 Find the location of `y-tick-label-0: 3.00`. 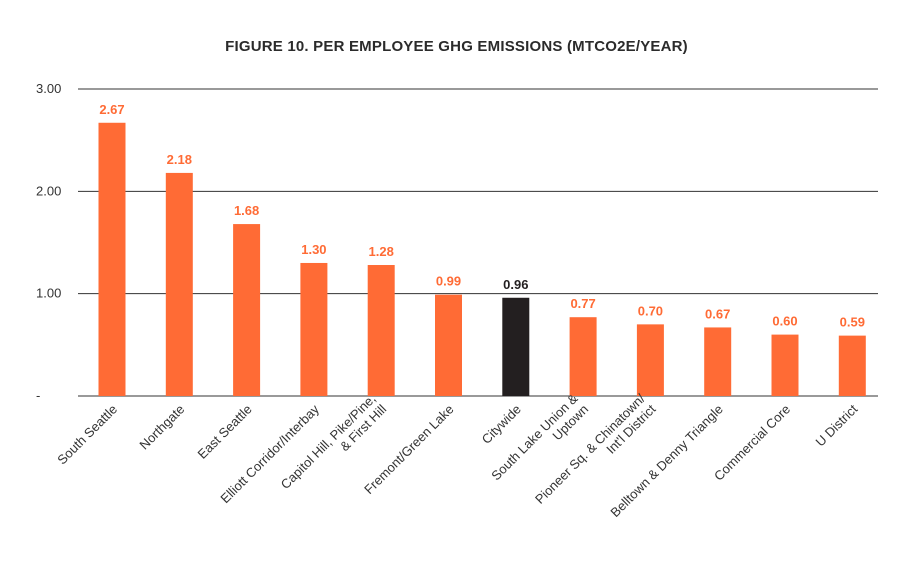

y-tick-label-0: 3.00 is located at coordinates (48, 88).